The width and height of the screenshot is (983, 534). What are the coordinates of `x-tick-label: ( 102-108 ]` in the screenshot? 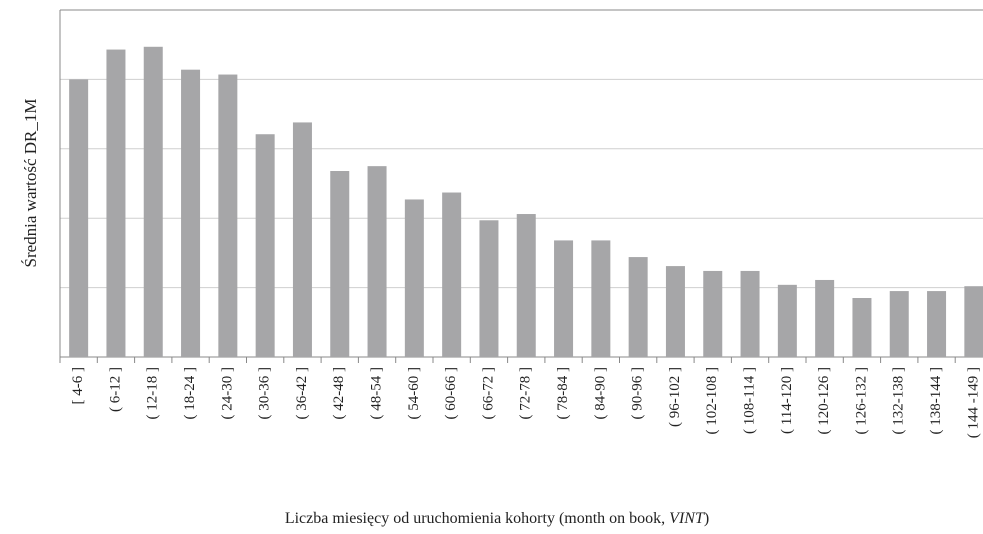 It's located at (712, 401).